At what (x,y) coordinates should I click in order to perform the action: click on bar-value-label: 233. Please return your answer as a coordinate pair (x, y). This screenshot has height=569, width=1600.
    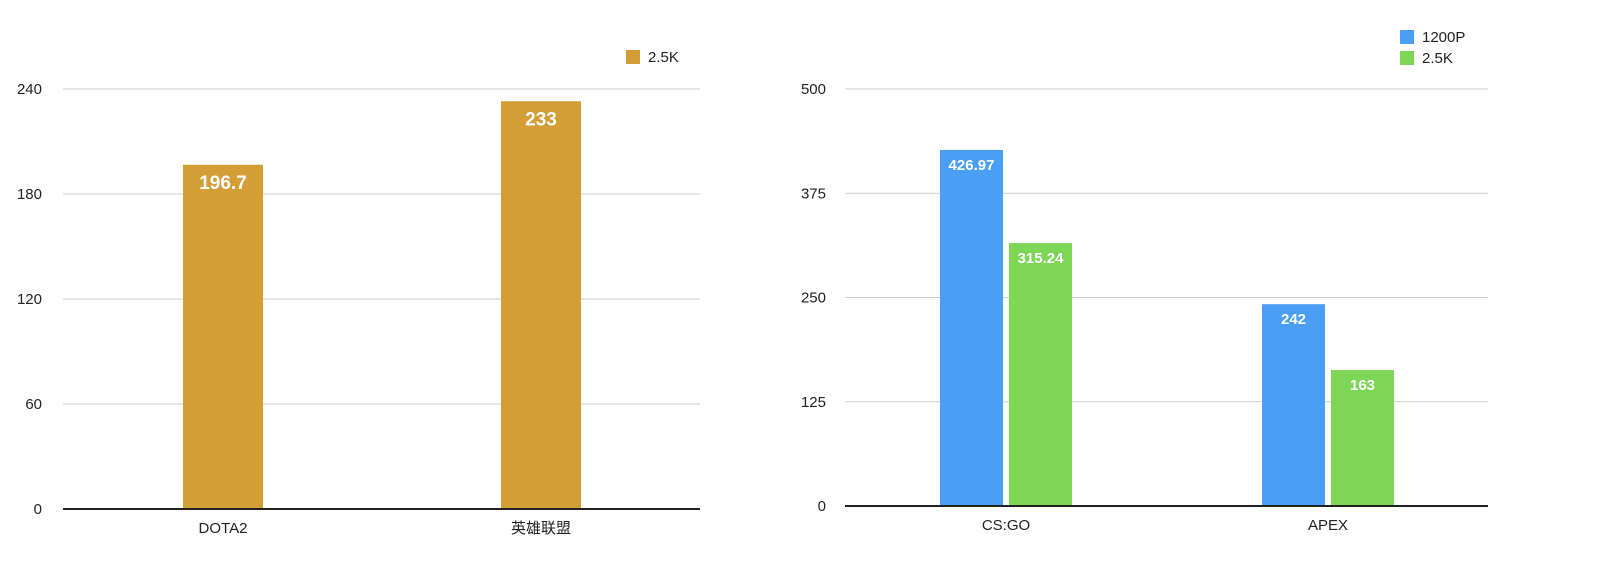
    Looking at the image, I should click on (541, 119).